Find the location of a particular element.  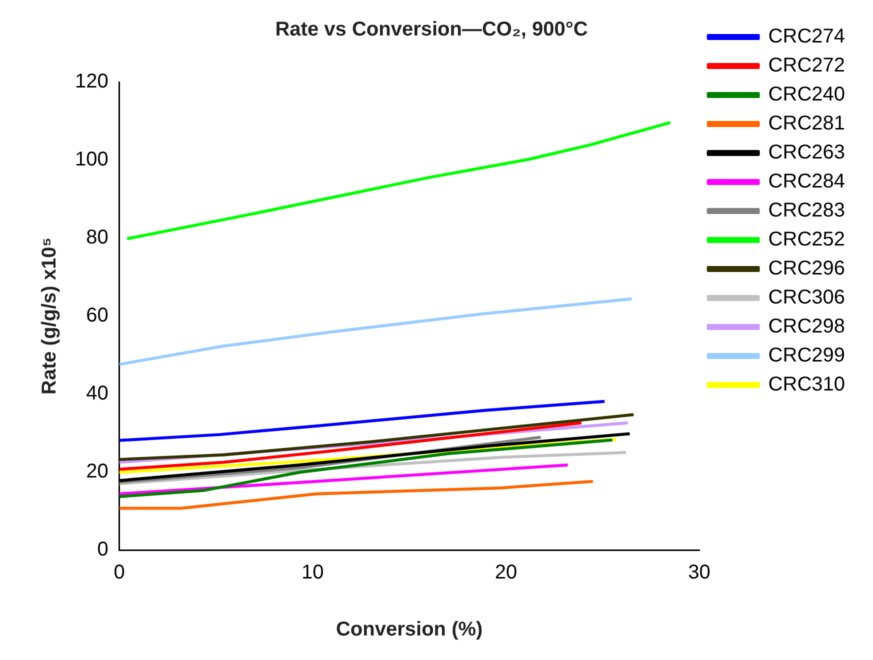

x-tick-label: 0 is located at coordinates (119, 573).